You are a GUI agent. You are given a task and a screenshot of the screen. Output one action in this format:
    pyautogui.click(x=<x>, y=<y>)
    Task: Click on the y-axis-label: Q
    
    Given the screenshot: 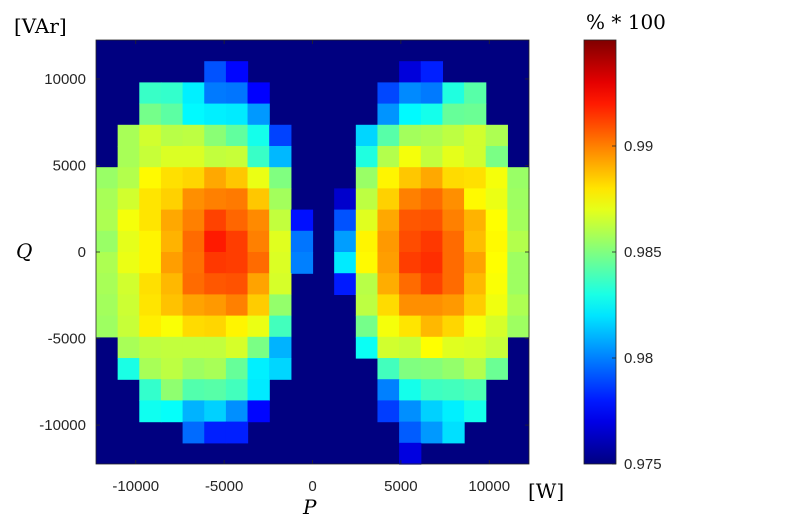 What is the action you would take?
    pyautogui.click(x=24, y=251)
    